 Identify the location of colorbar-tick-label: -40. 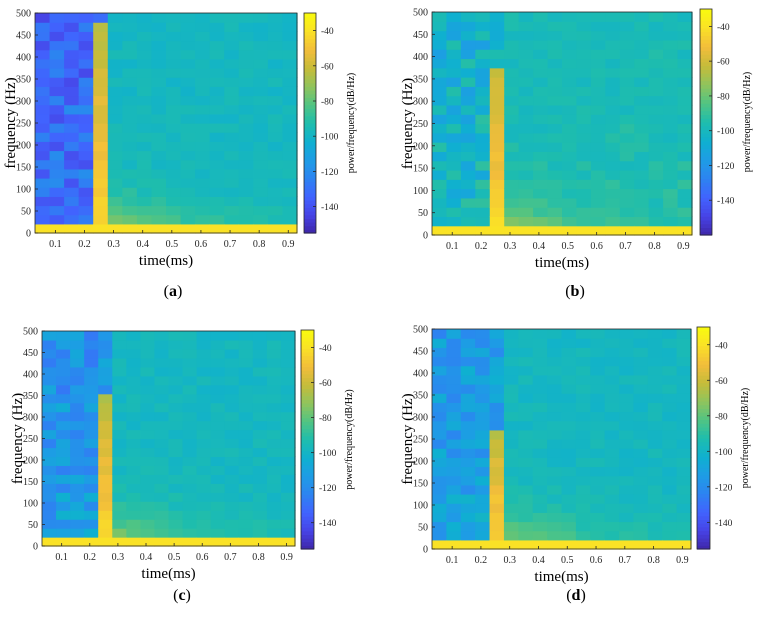
(721, 346).